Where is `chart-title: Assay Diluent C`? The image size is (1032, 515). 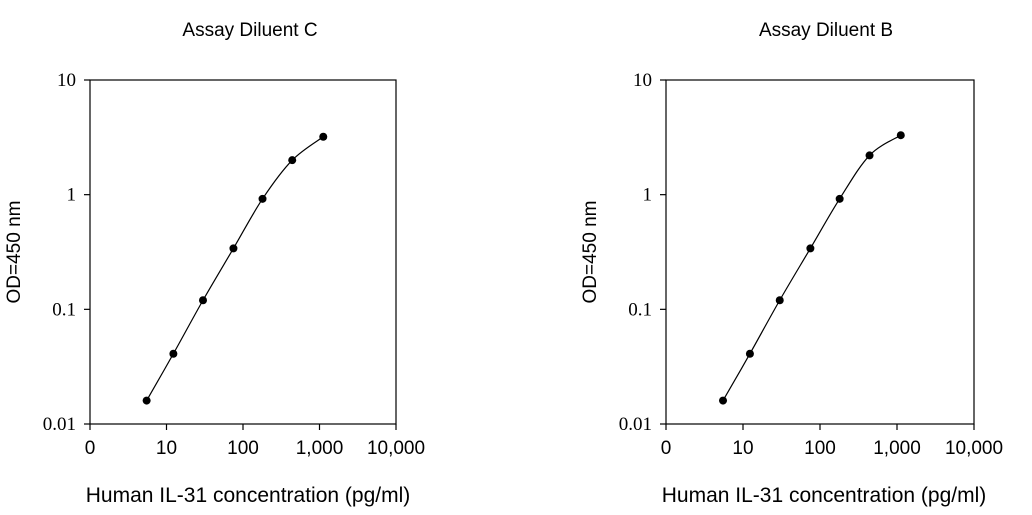 chart-title: Assay Diluent C is located at coordinates (249, 30).